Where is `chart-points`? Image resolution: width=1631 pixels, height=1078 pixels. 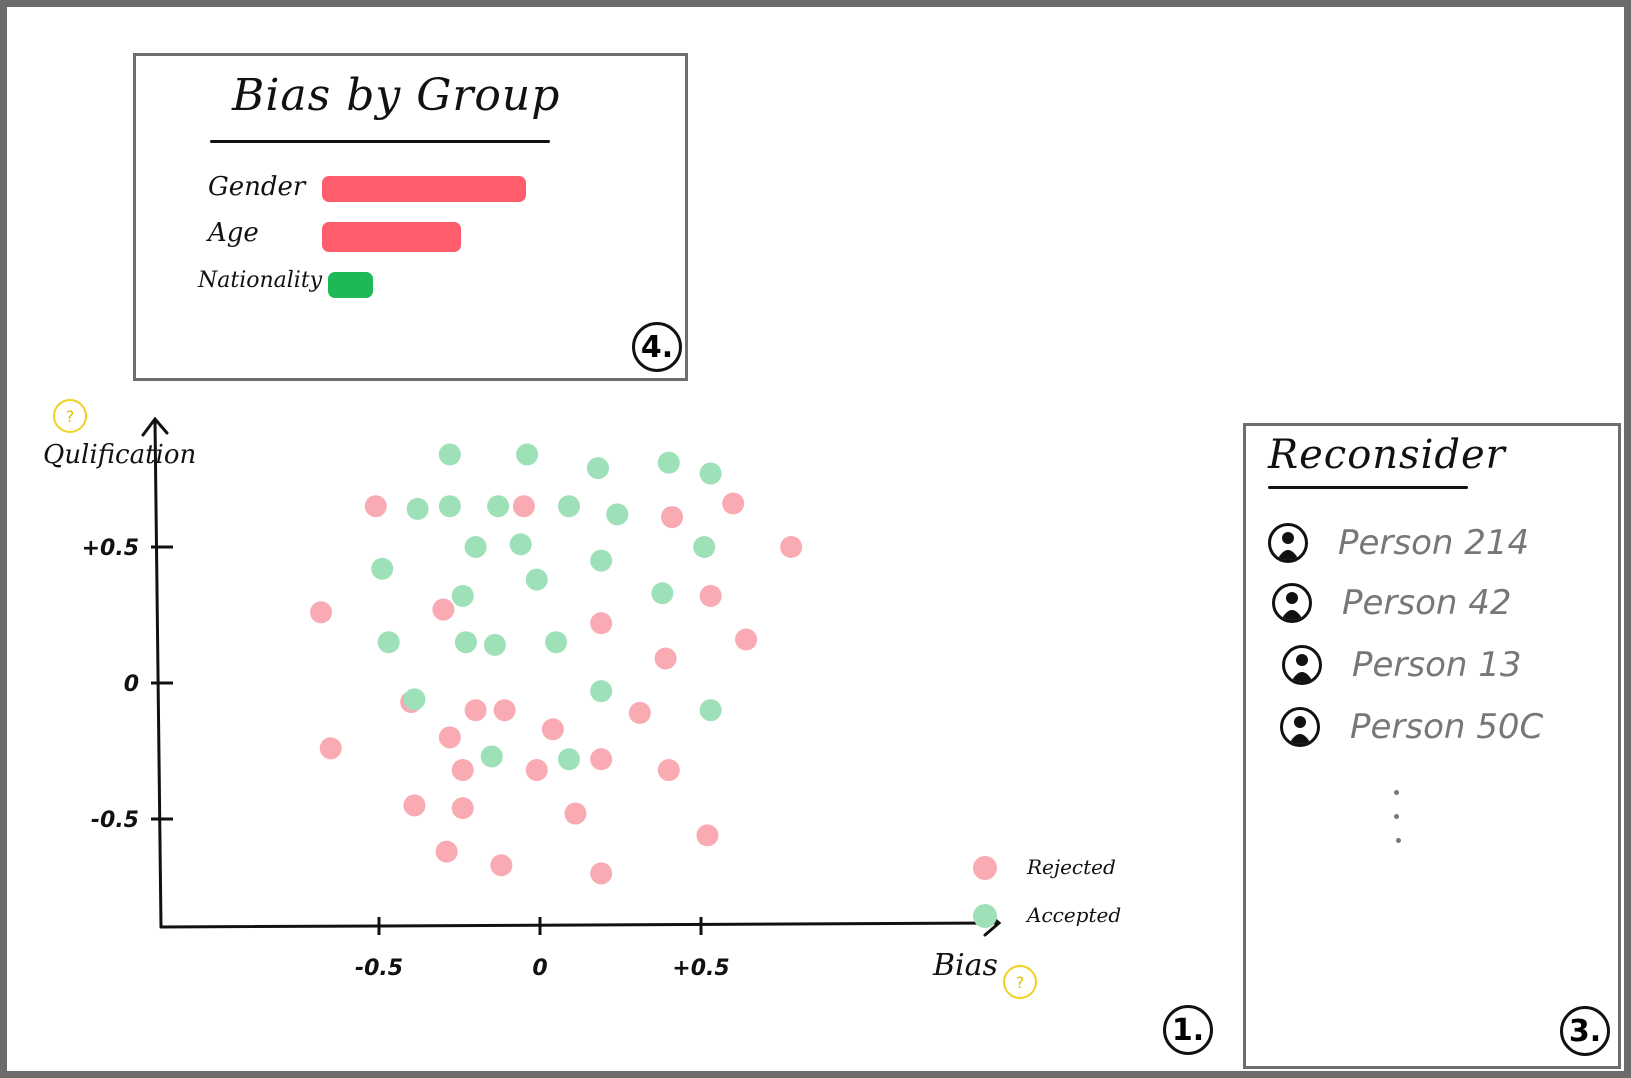
chart-points is located at coordinates (556, 664).